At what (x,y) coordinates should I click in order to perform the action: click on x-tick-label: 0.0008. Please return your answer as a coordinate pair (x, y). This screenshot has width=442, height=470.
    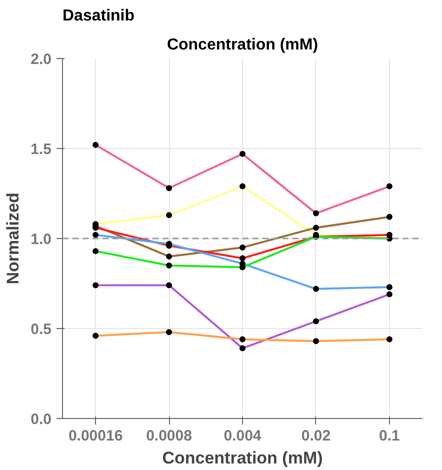
    Looking at the image, I should click on (169, 436).